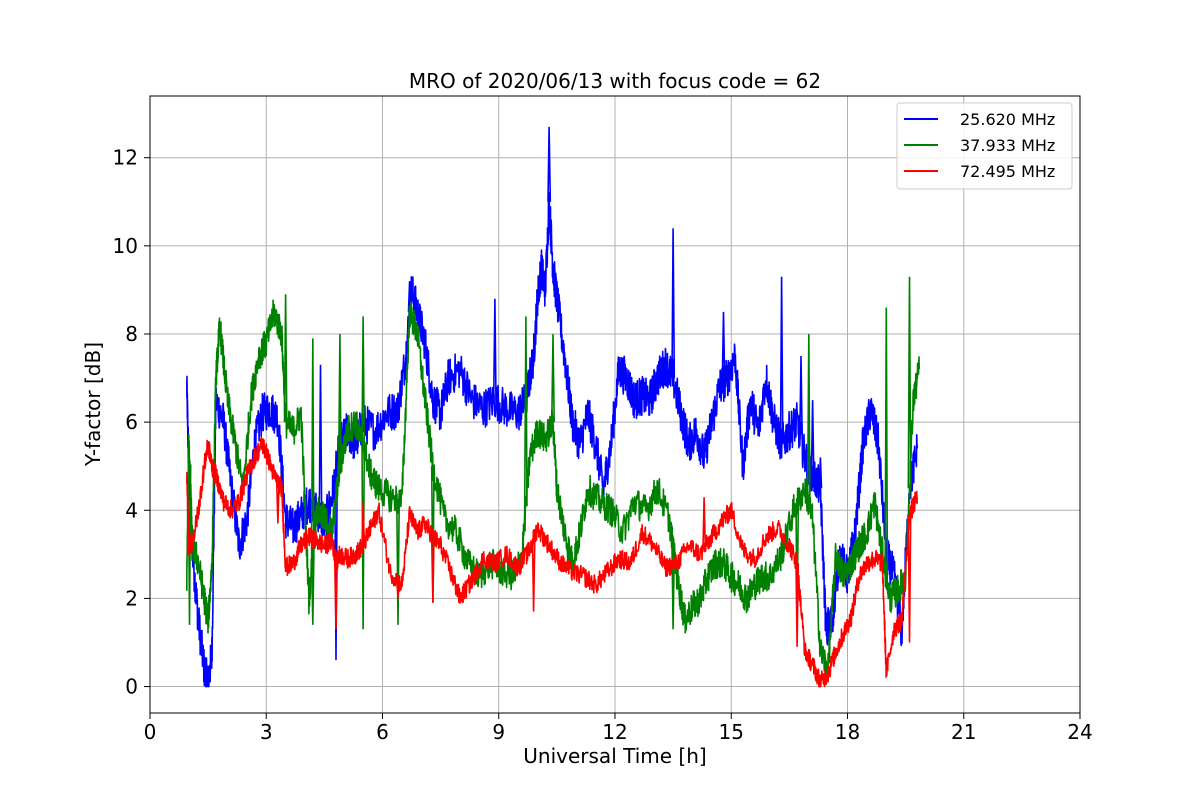  Describe the element at coordinates (847, 732) in the screenshot. I see `x-tick-label: 18` at that location.